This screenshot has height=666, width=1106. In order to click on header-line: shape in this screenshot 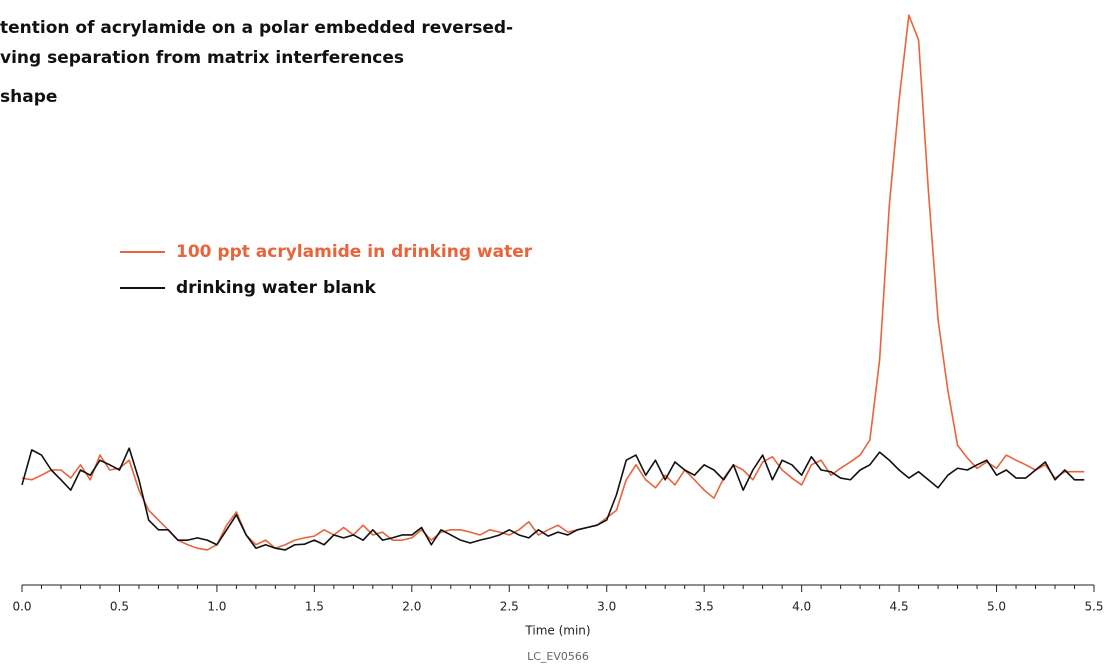, I will do `click(28, 97)`.